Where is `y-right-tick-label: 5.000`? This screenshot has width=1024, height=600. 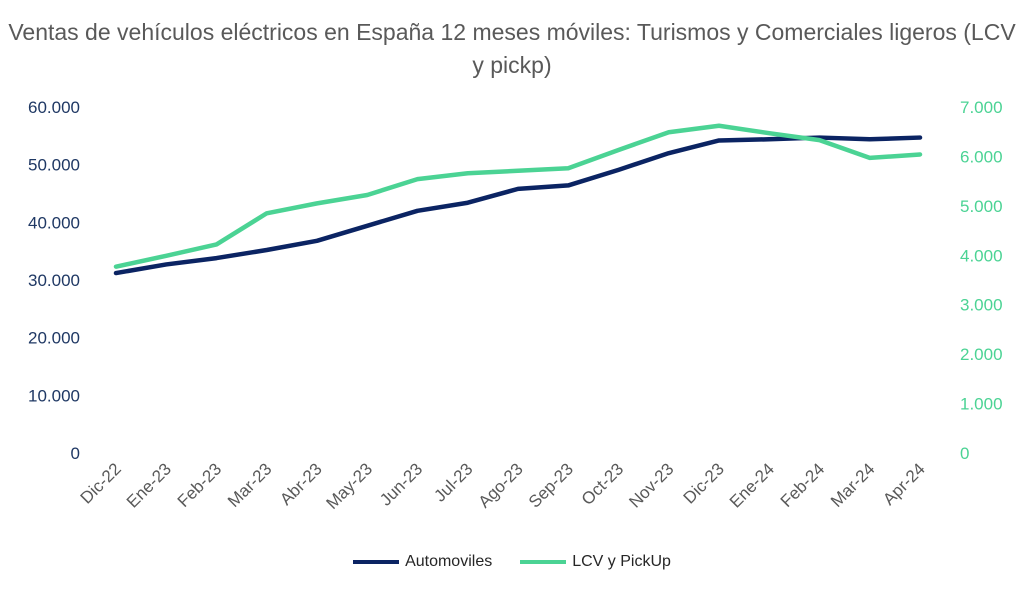 y-right-tick-label: 5.000 is located at coordinates (981, 206).